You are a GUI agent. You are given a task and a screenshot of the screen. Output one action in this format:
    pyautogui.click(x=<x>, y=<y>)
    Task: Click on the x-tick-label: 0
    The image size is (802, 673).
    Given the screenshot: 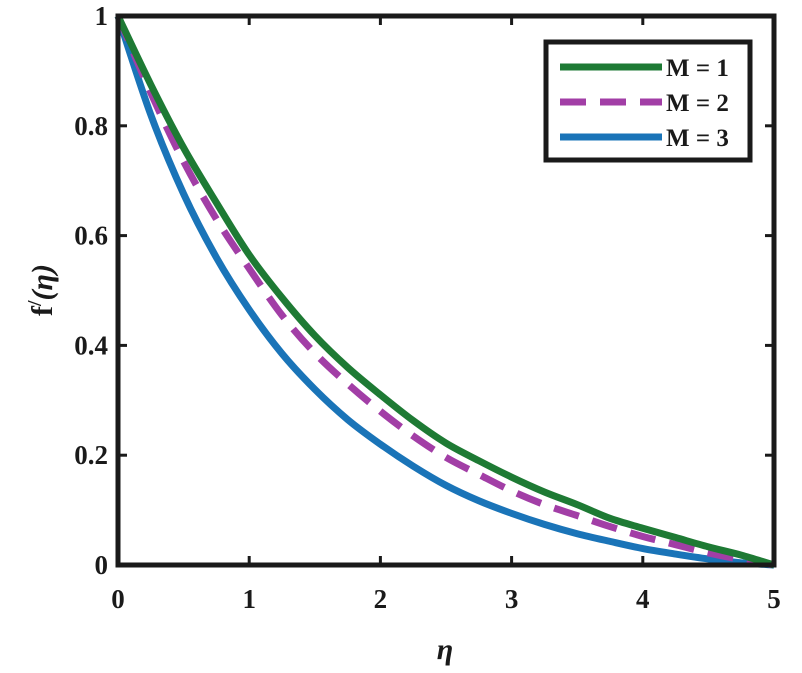 What is the action you would take?
    pyautogui.click(x=118, y=599)
    